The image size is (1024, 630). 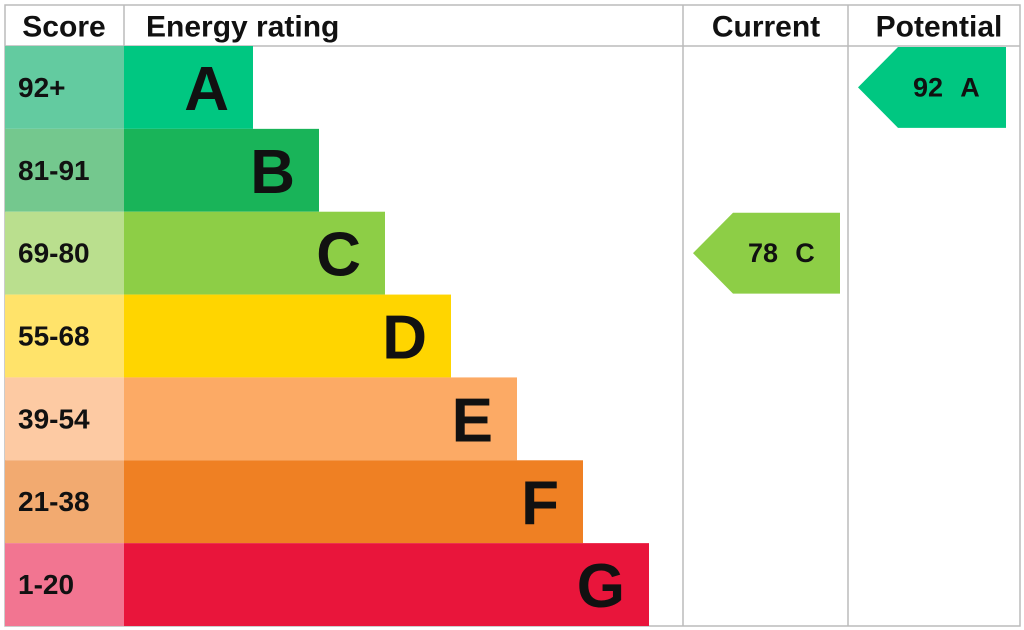 I want to click on header-current: Current, so click(x=766, y=27).